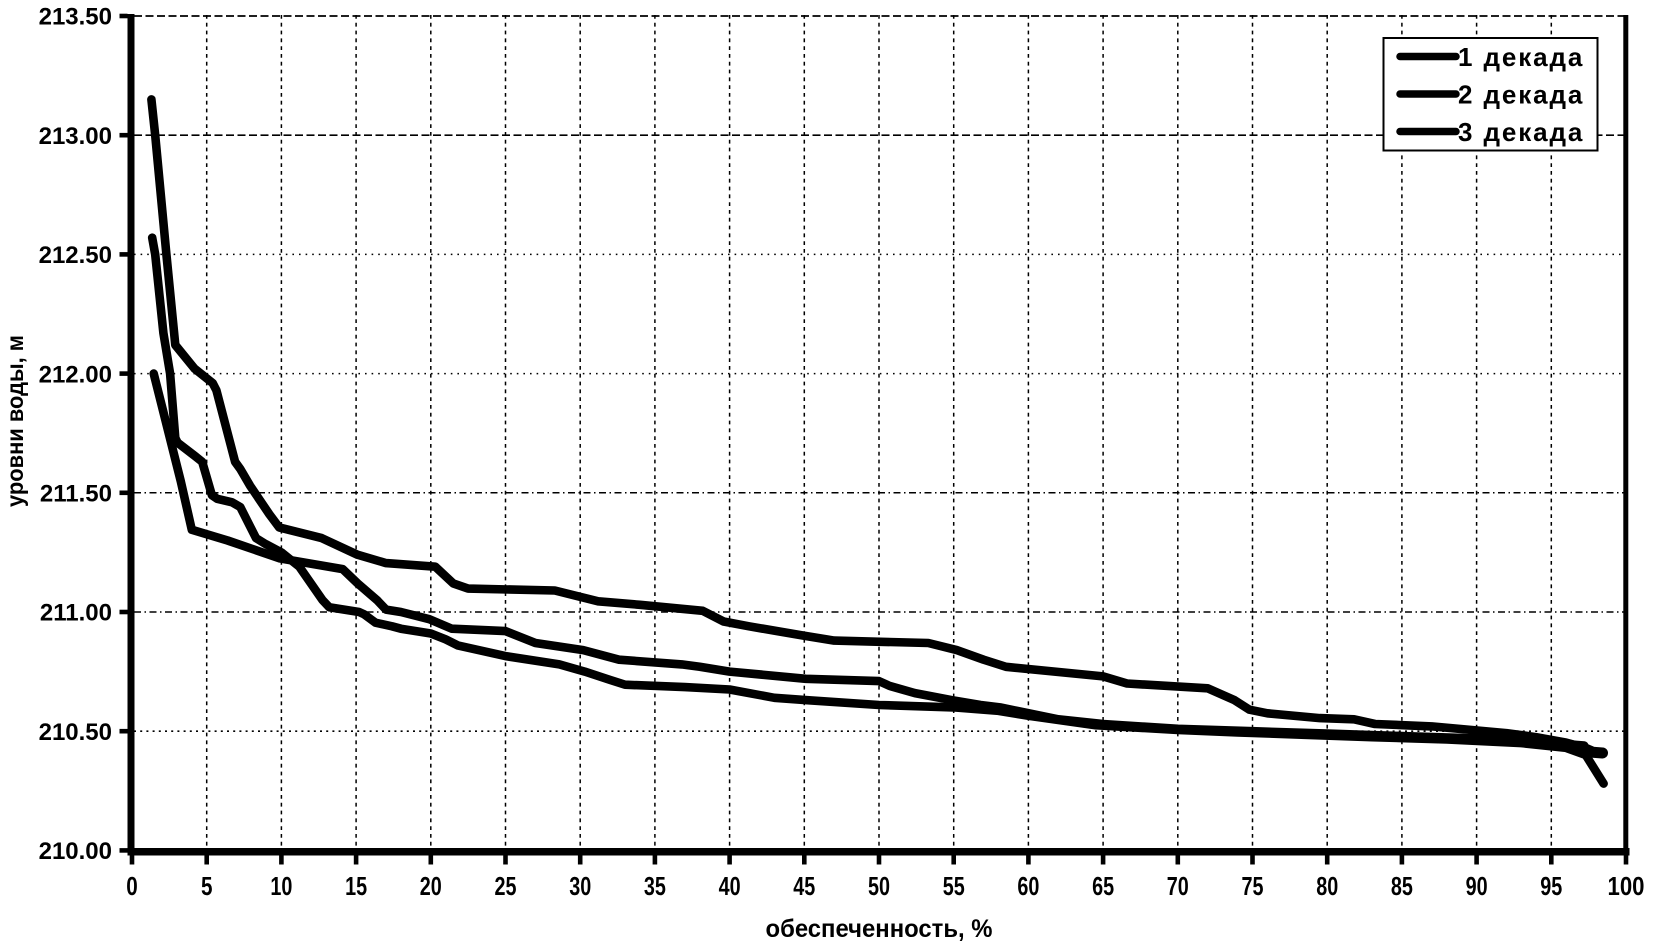  I want to click on svg-text: 90, so click(1477, 886).